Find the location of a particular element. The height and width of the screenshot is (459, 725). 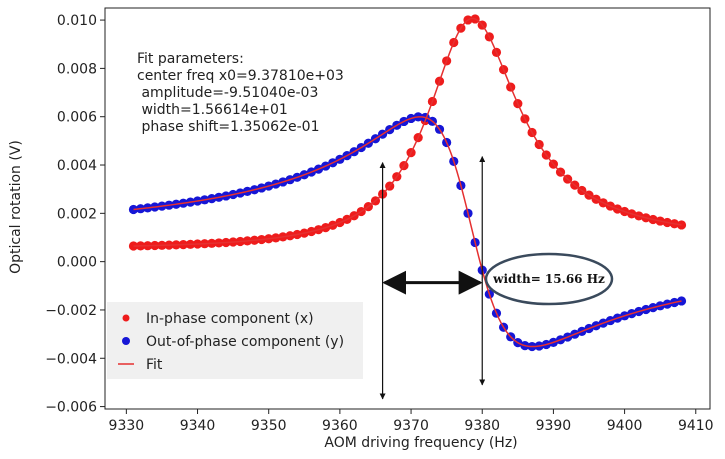

legend-marker-out-of-phase is located at coordinates (126, 341).